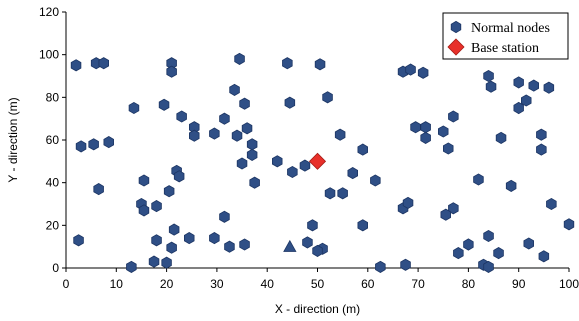  Describe the element at coordinates (49, 12) in the screenshot. I see `y-tick-label: 120` at that location.